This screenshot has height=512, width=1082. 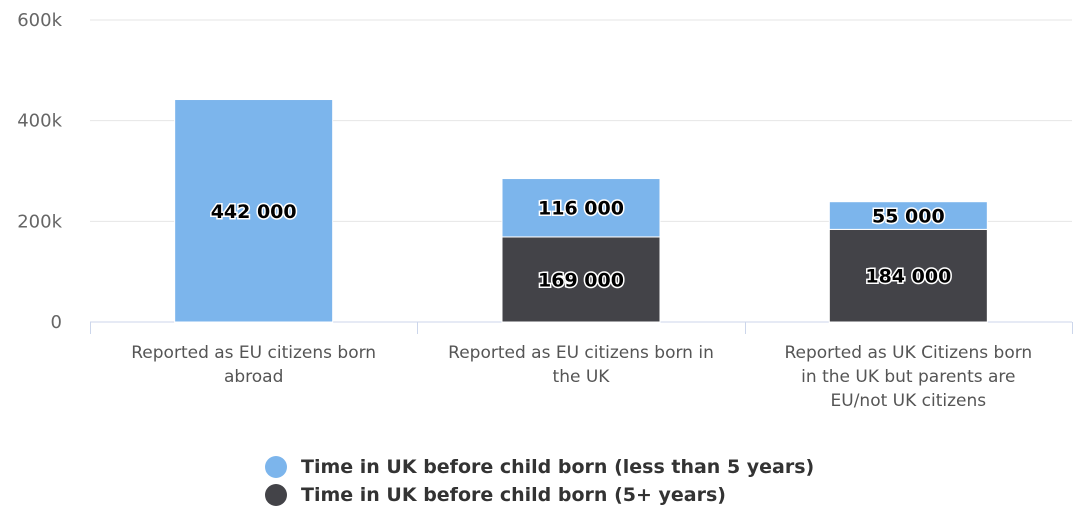 What do you see at coordinates (39, 20) in the screenshot?
I see `y-tick-label: 600k` at bounding box center [39, 20].